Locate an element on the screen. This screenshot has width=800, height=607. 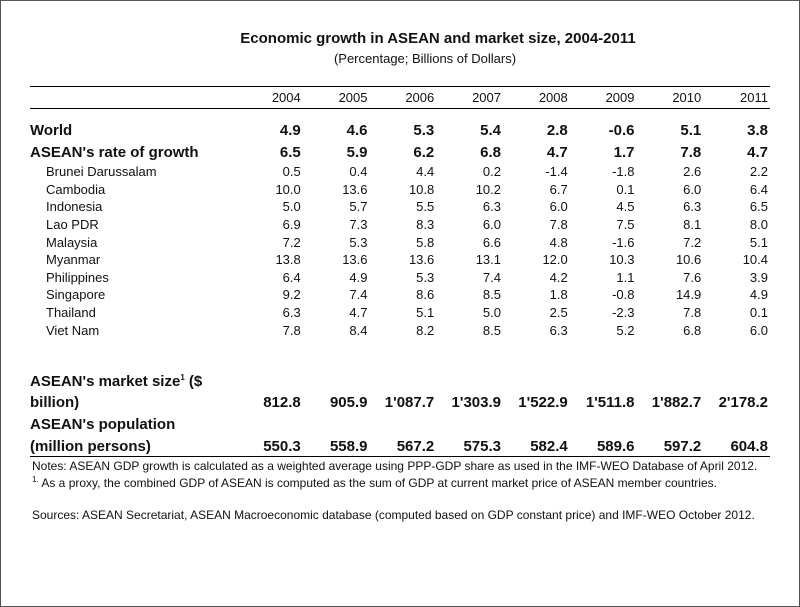
population-label: ASEAN's population is located at coordinates (103, 424).